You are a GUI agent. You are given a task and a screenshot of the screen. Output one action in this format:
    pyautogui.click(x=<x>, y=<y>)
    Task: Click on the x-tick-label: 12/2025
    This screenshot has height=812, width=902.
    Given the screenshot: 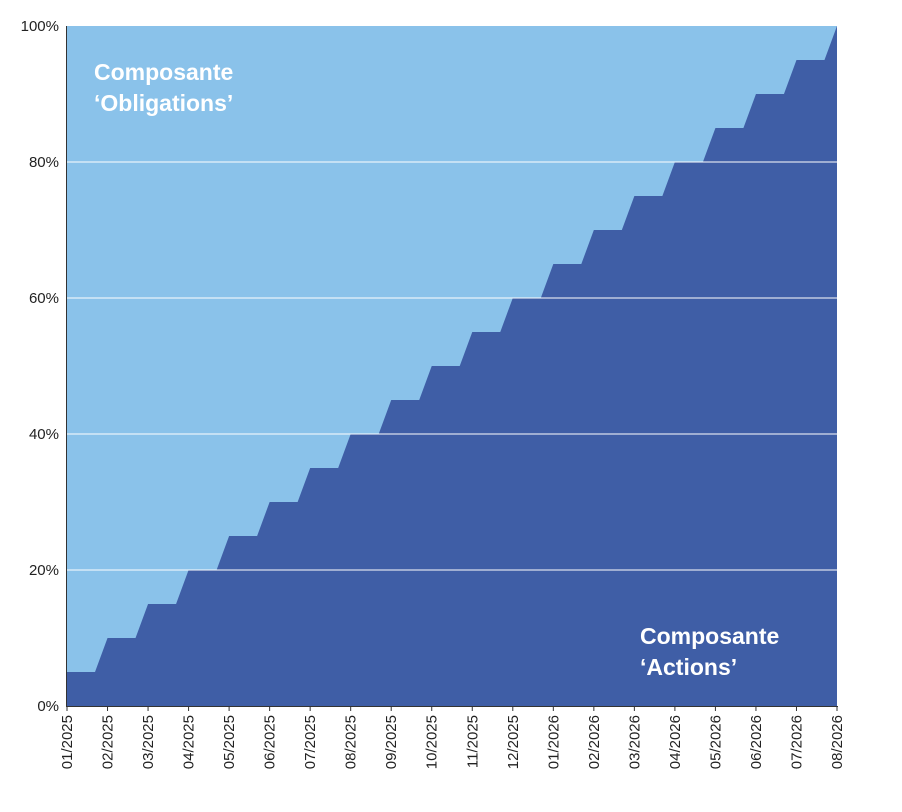 What is the action you would take?
    pyautogui.click(x=513, y=742)
    